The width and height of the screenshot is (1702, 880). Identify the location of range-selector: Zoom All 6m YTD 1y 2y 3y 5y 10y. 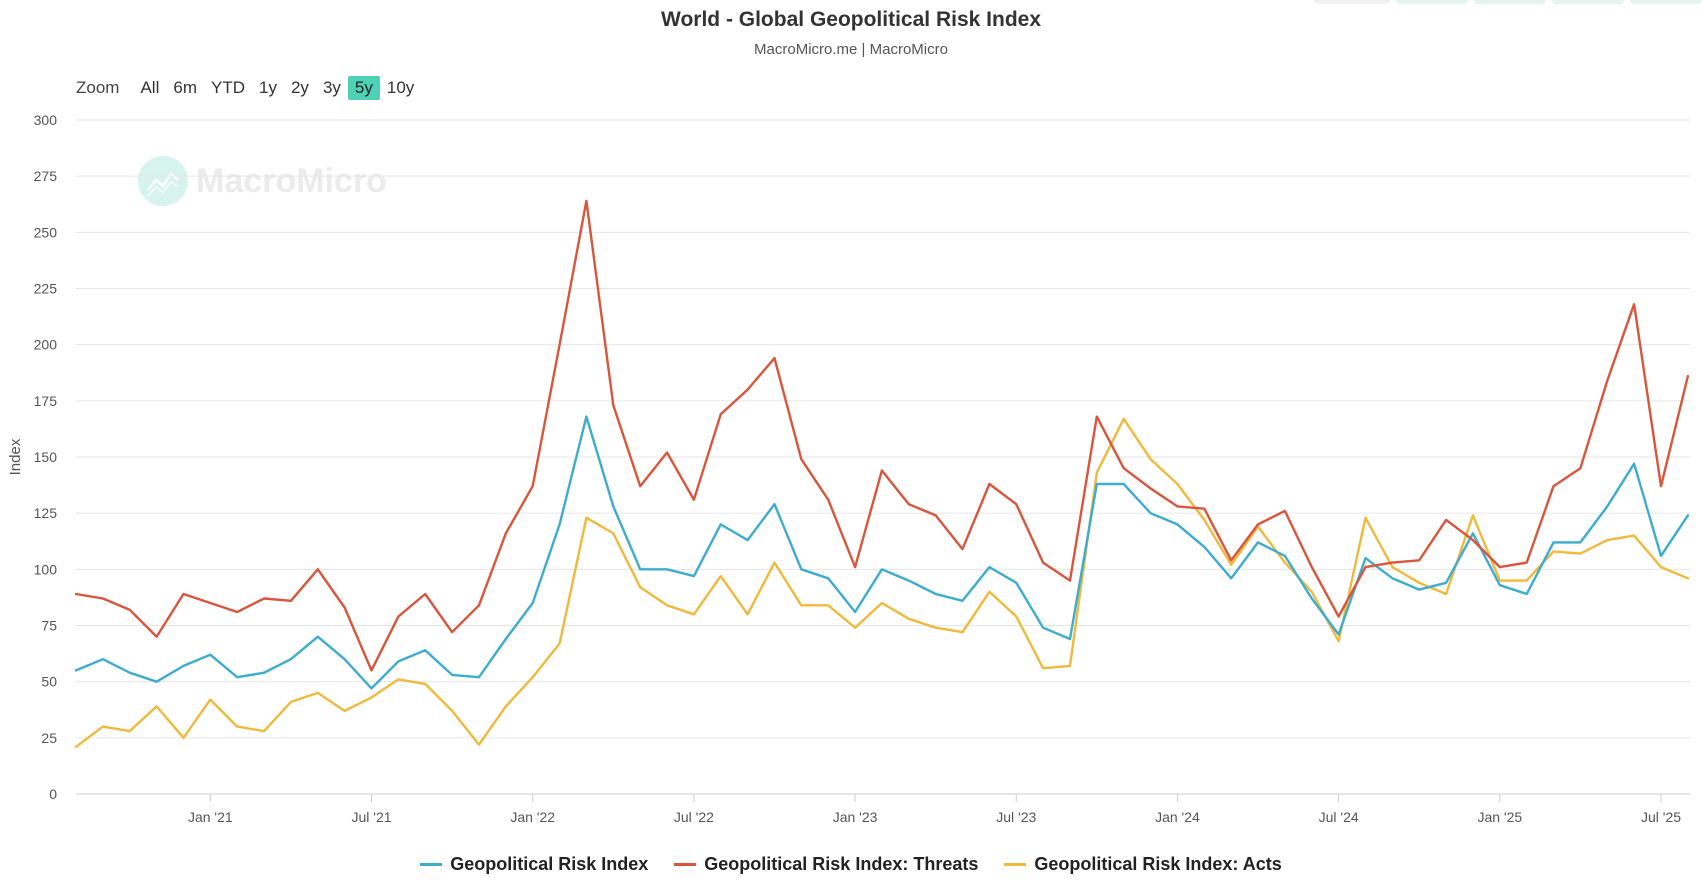
(248, 88).